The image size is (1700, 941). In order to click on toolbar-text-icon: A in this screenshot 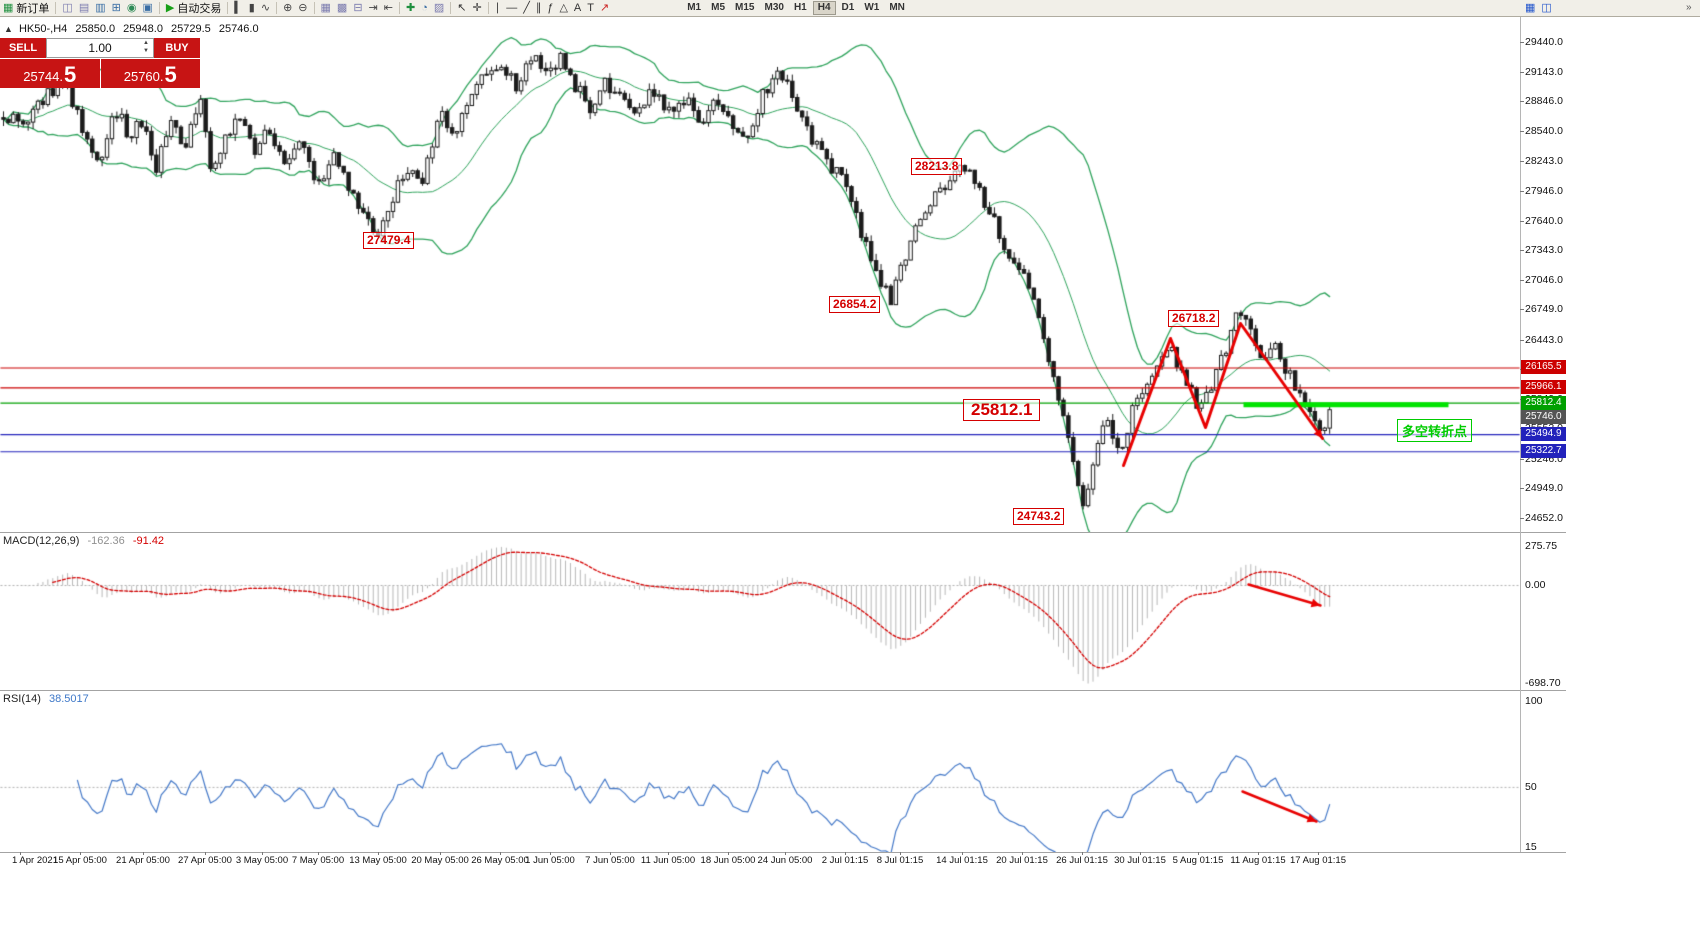, I will do `click(577, 8)`.